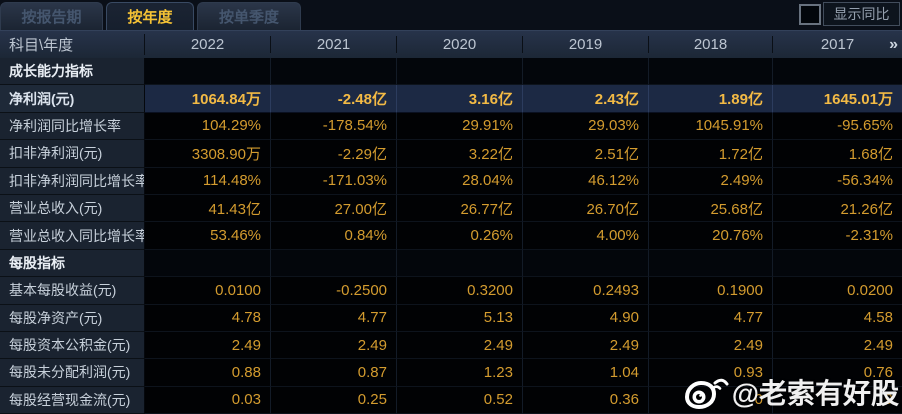 Image resolution: width=902 pixels, height=414 pixels. Describe the element at coordinates (837, 291) in the screenshot. I see `value-cell: 0.0200` at that location.